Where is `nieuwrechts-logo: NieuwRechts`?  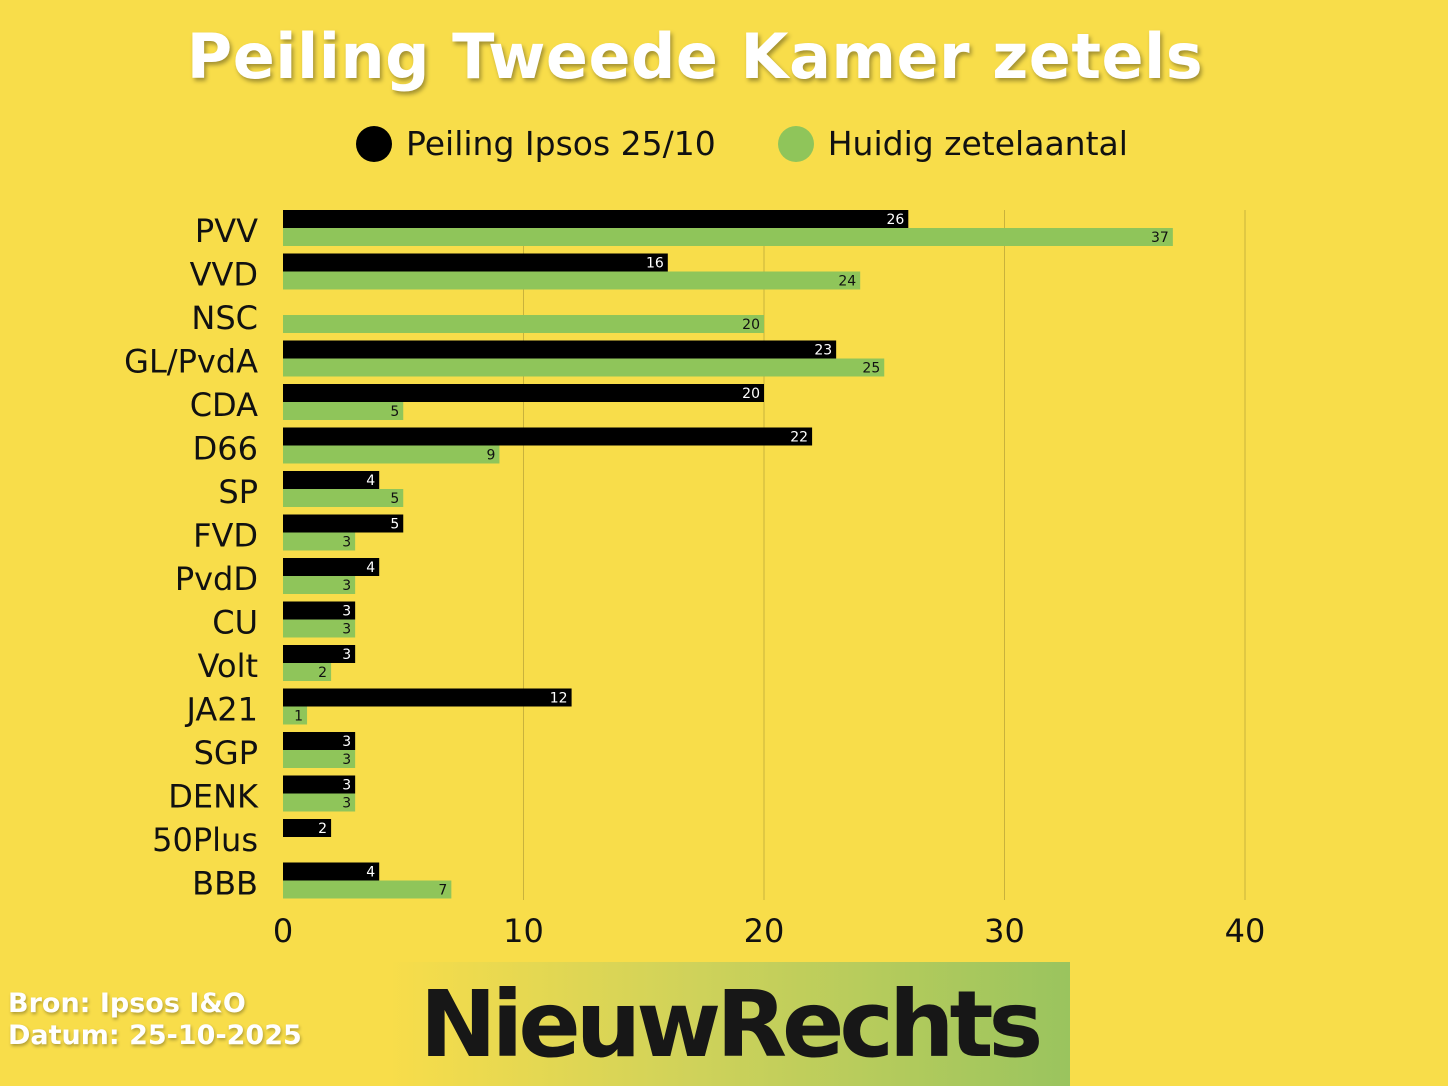
nieuwrechts-logo: NieuwRechts is located at coordinates (729, 1024).